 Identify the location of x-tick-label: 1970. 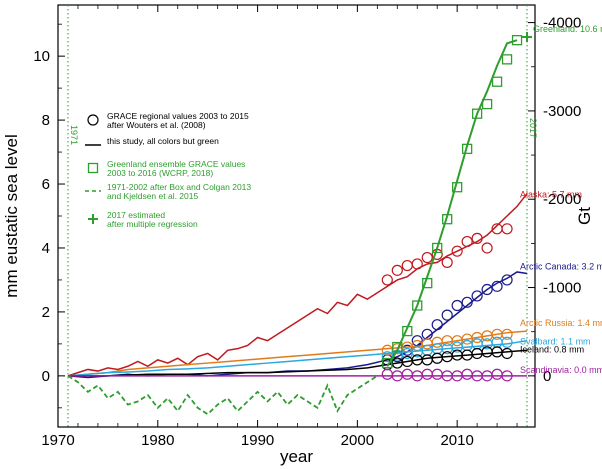
(57, 440).